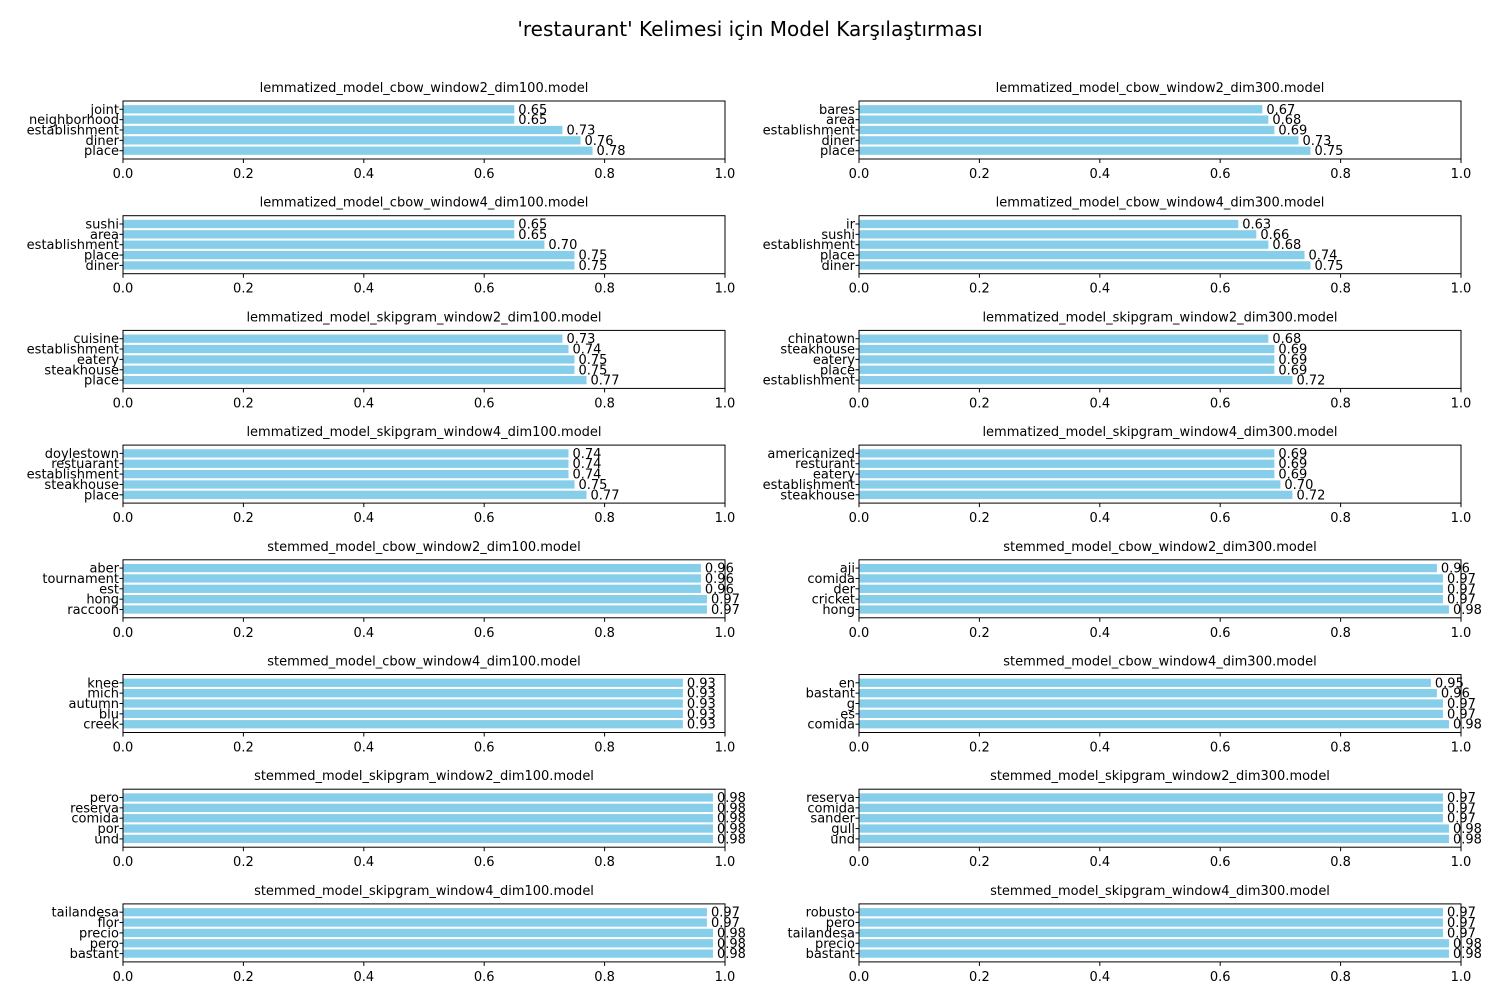 The height and width of the screenshot is (1000, 1500). What do you see at coordinates (109, 923) in the screenshot?
I see `category-label: flor` at bounding box center [109, 923].